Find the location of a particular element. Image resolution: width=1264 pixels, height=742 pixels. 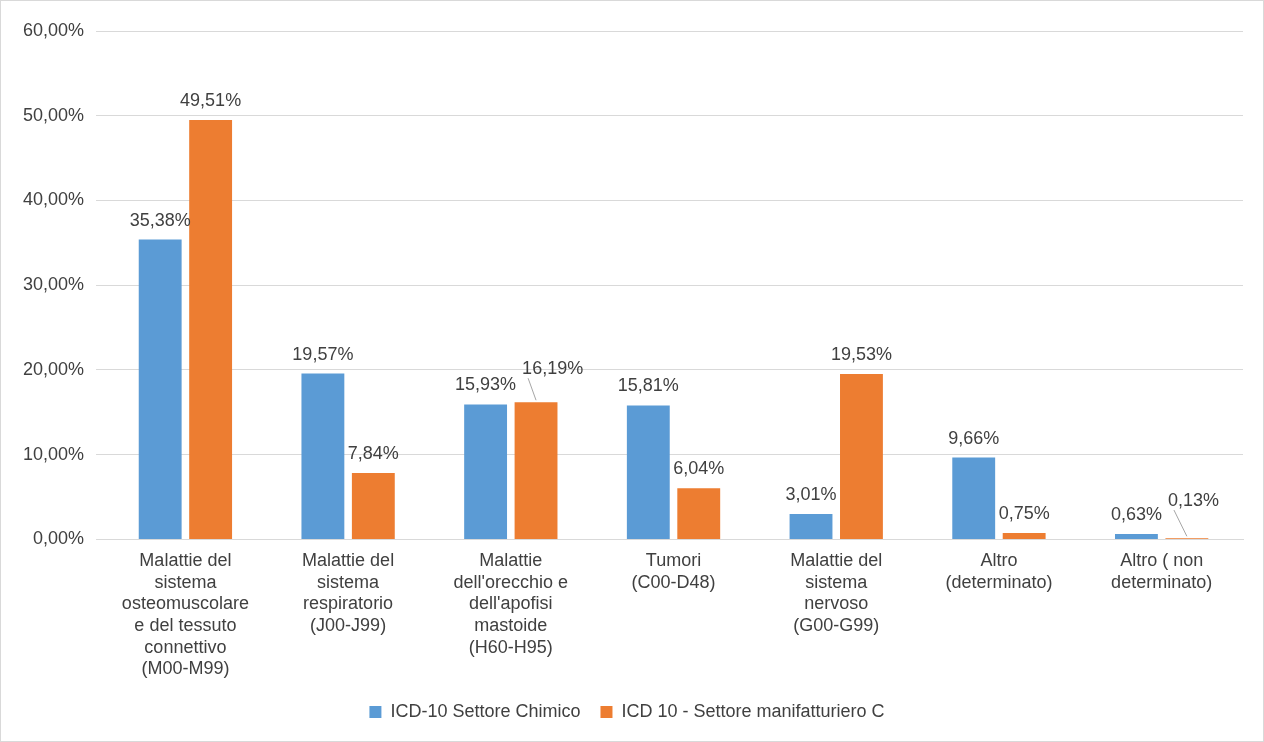

data-label: 6,04% is located at coordinates (699, 468).